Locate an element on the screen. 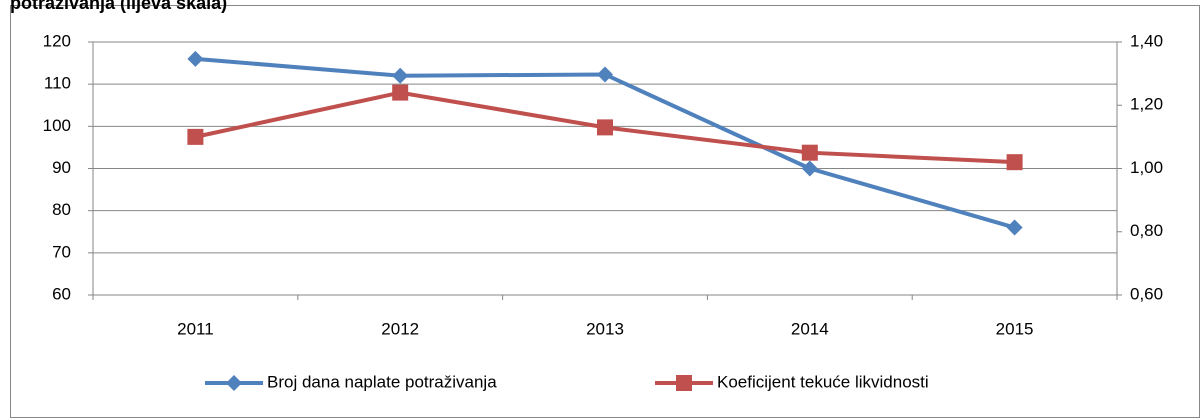  y2-tick-label: 1,40 is located at coordinates (1146, 40).